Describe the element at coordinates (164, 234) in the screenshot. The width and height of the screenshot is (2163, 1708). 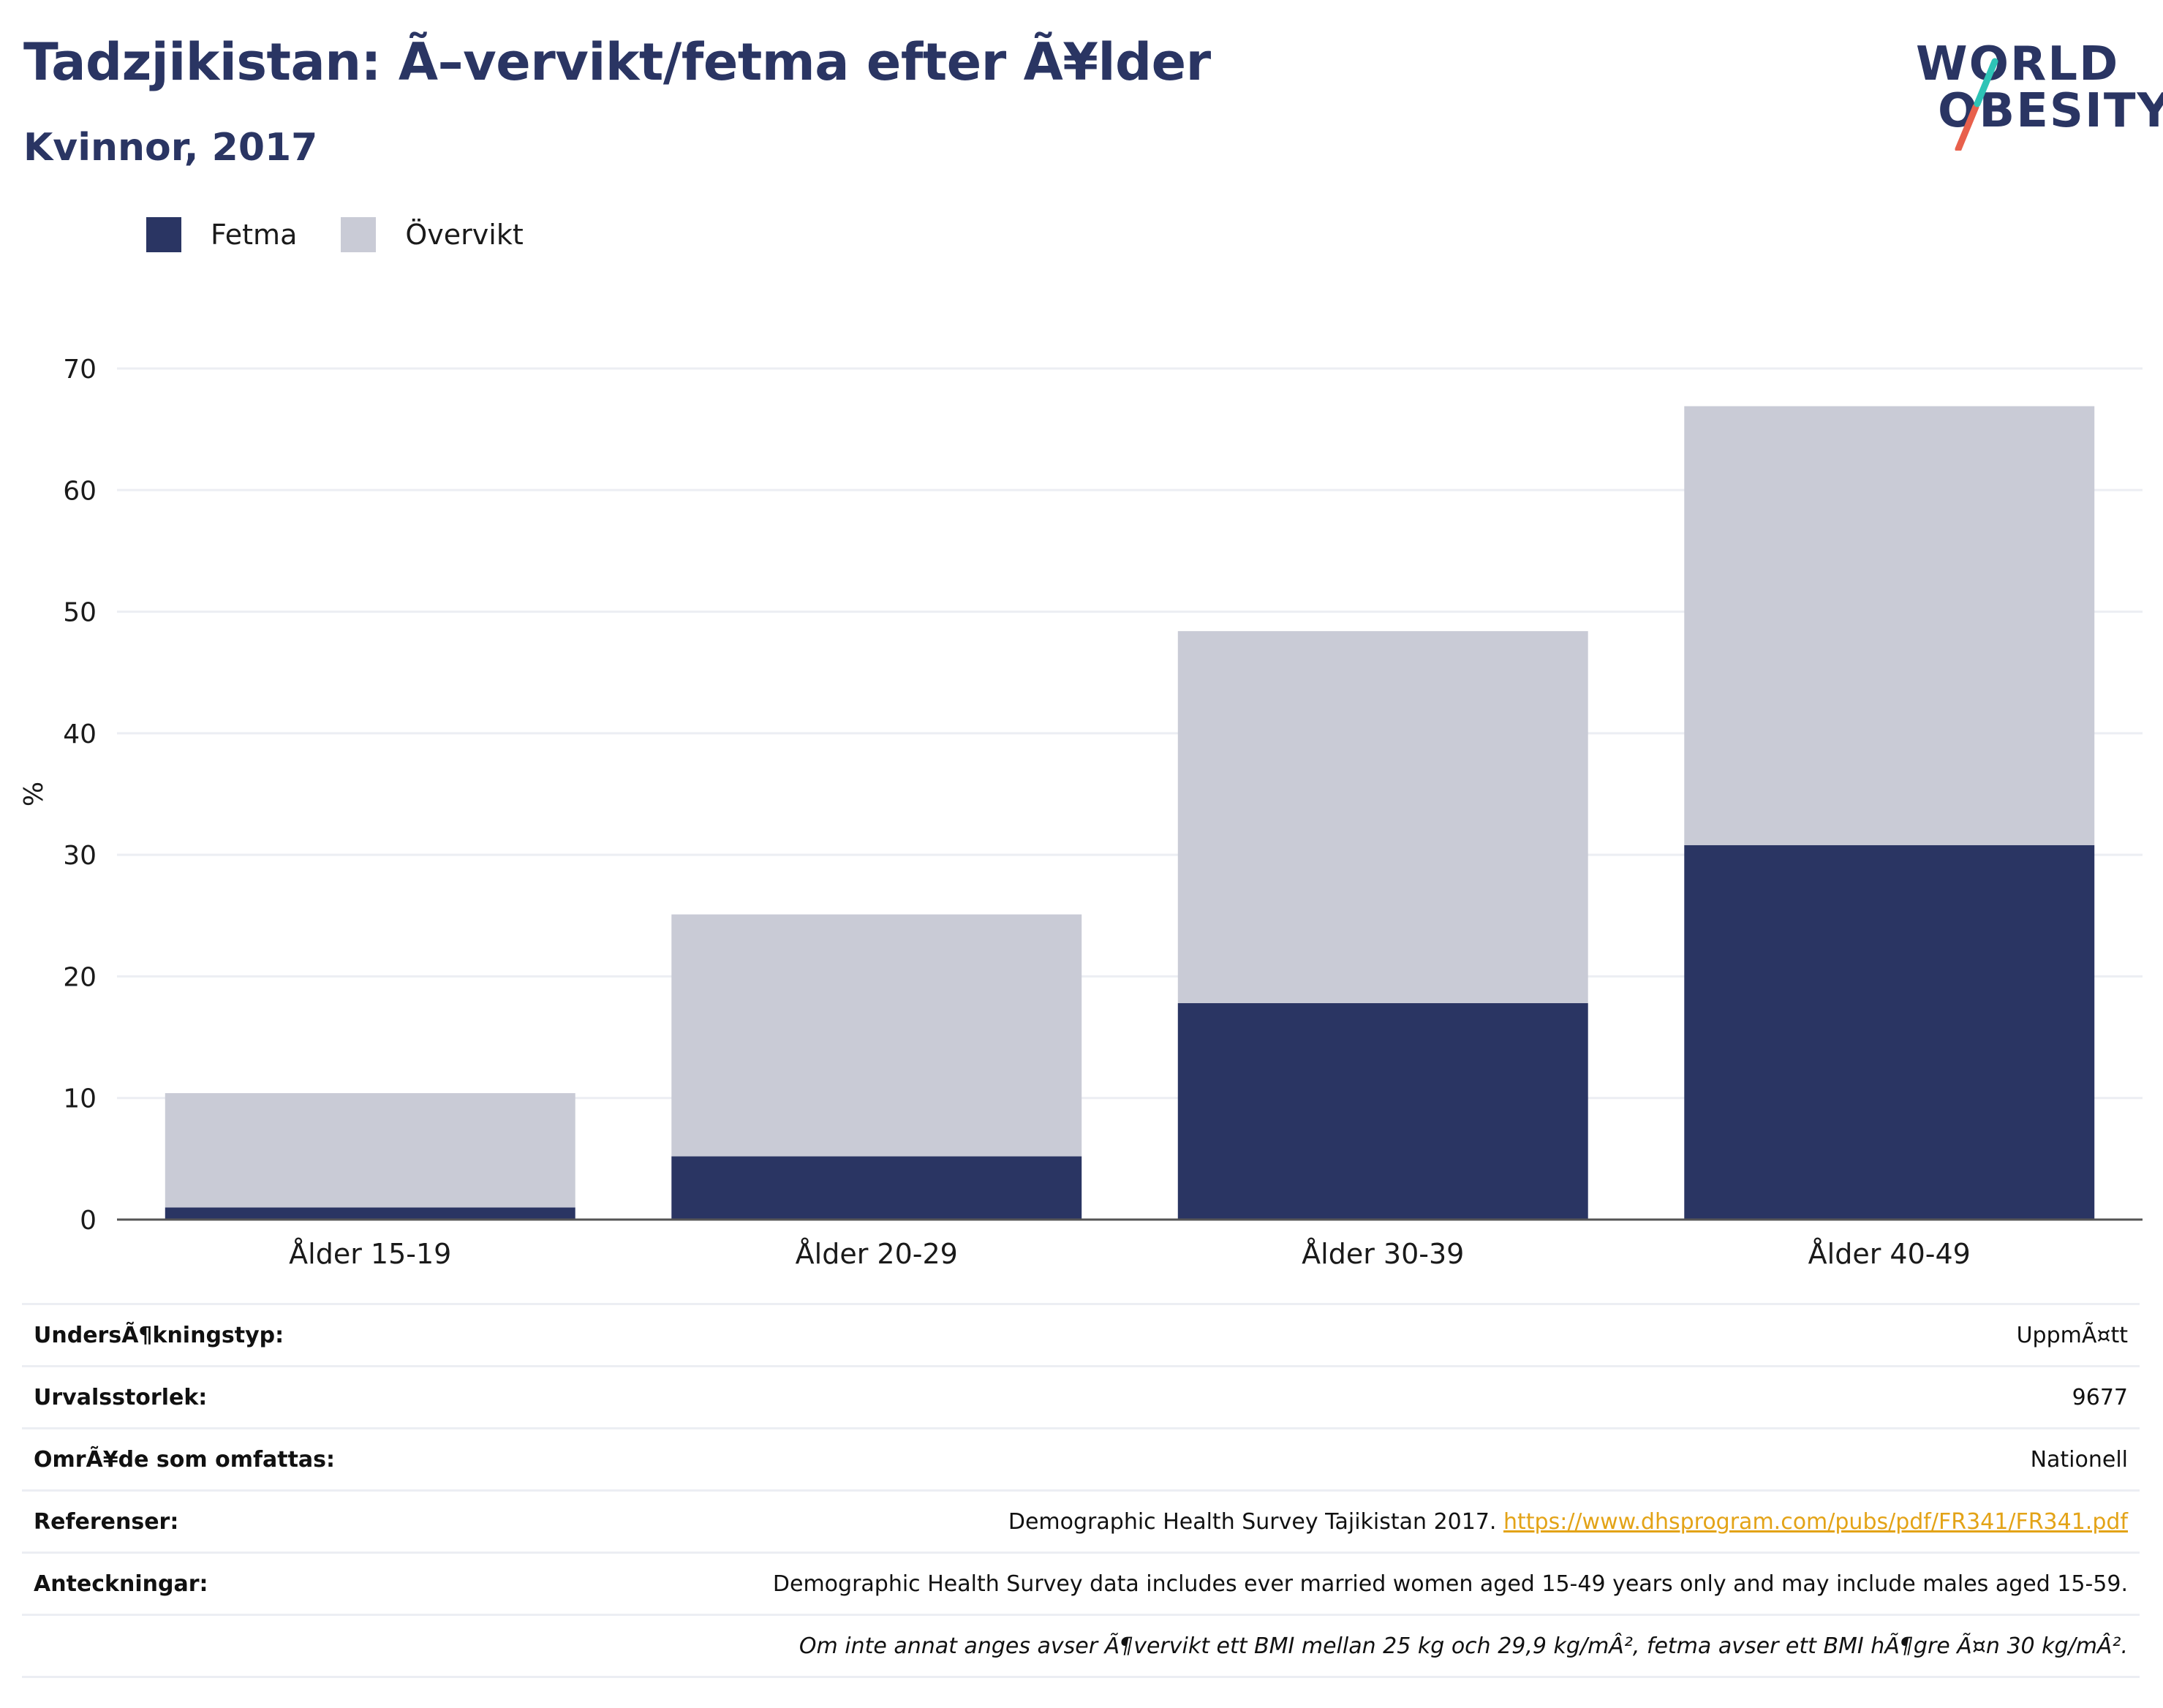
I see `legend-swatch-fetma` at that location.